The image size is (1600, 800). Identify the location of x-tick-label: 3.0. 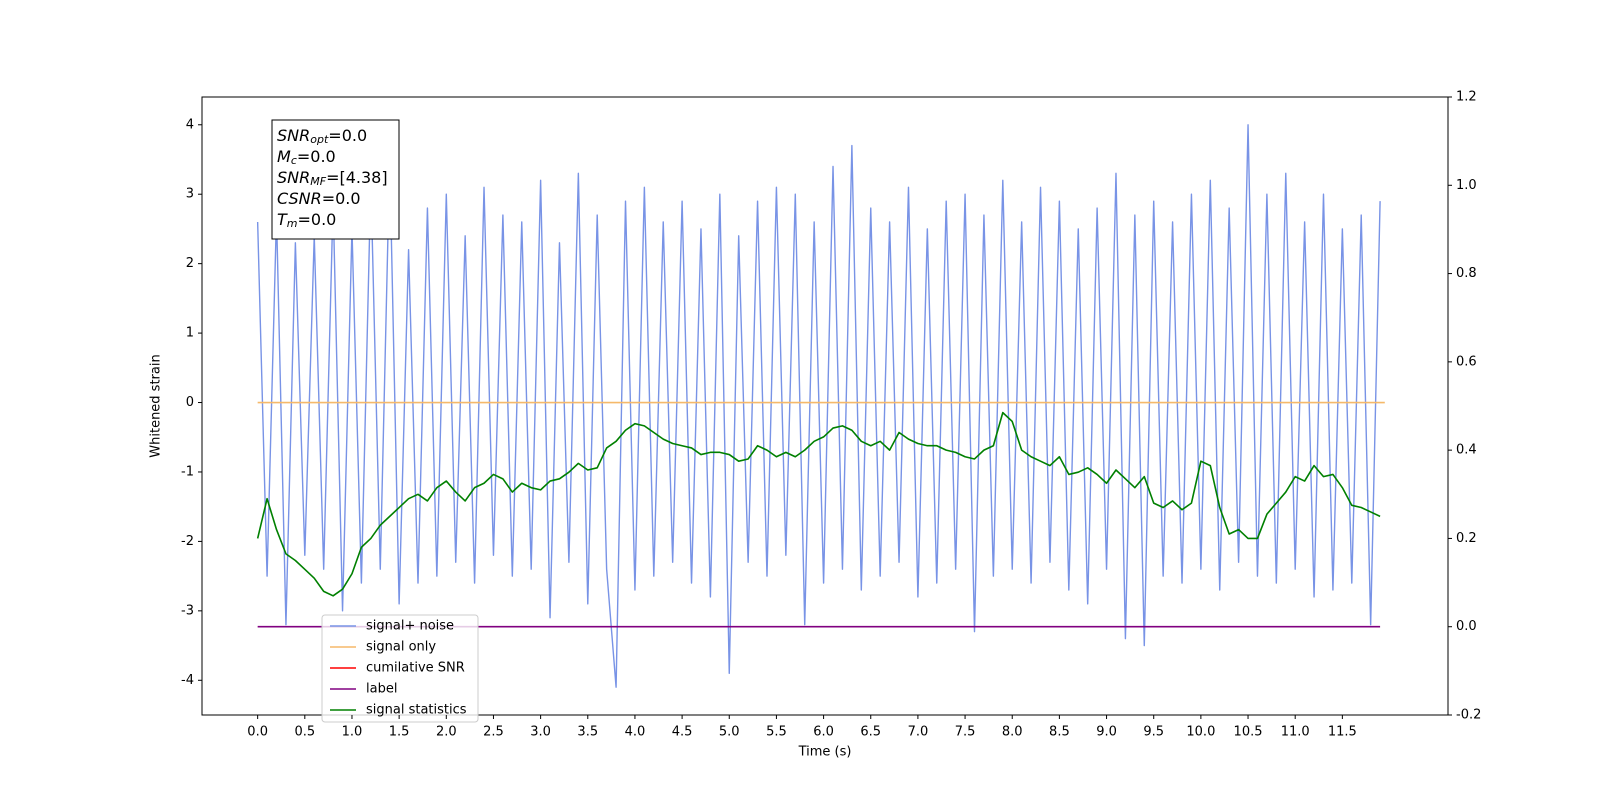
(540, 732).